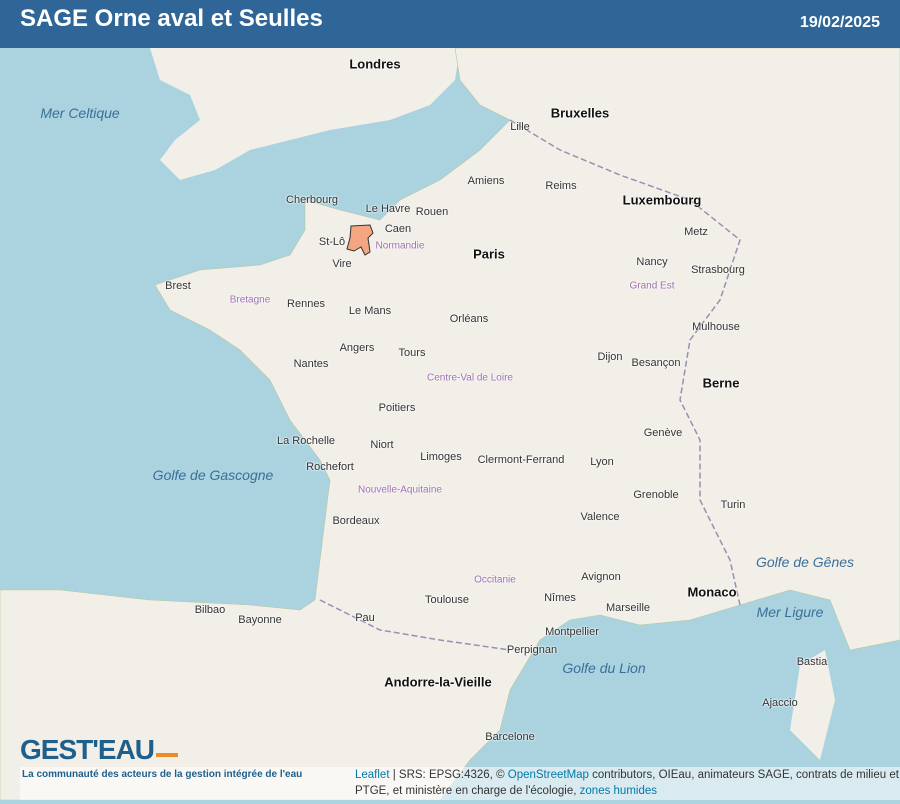  What do you see at coordinates (210, 610) in the screenshot?
I see `city-label: Bilbao` at bounding box center [210, 610].